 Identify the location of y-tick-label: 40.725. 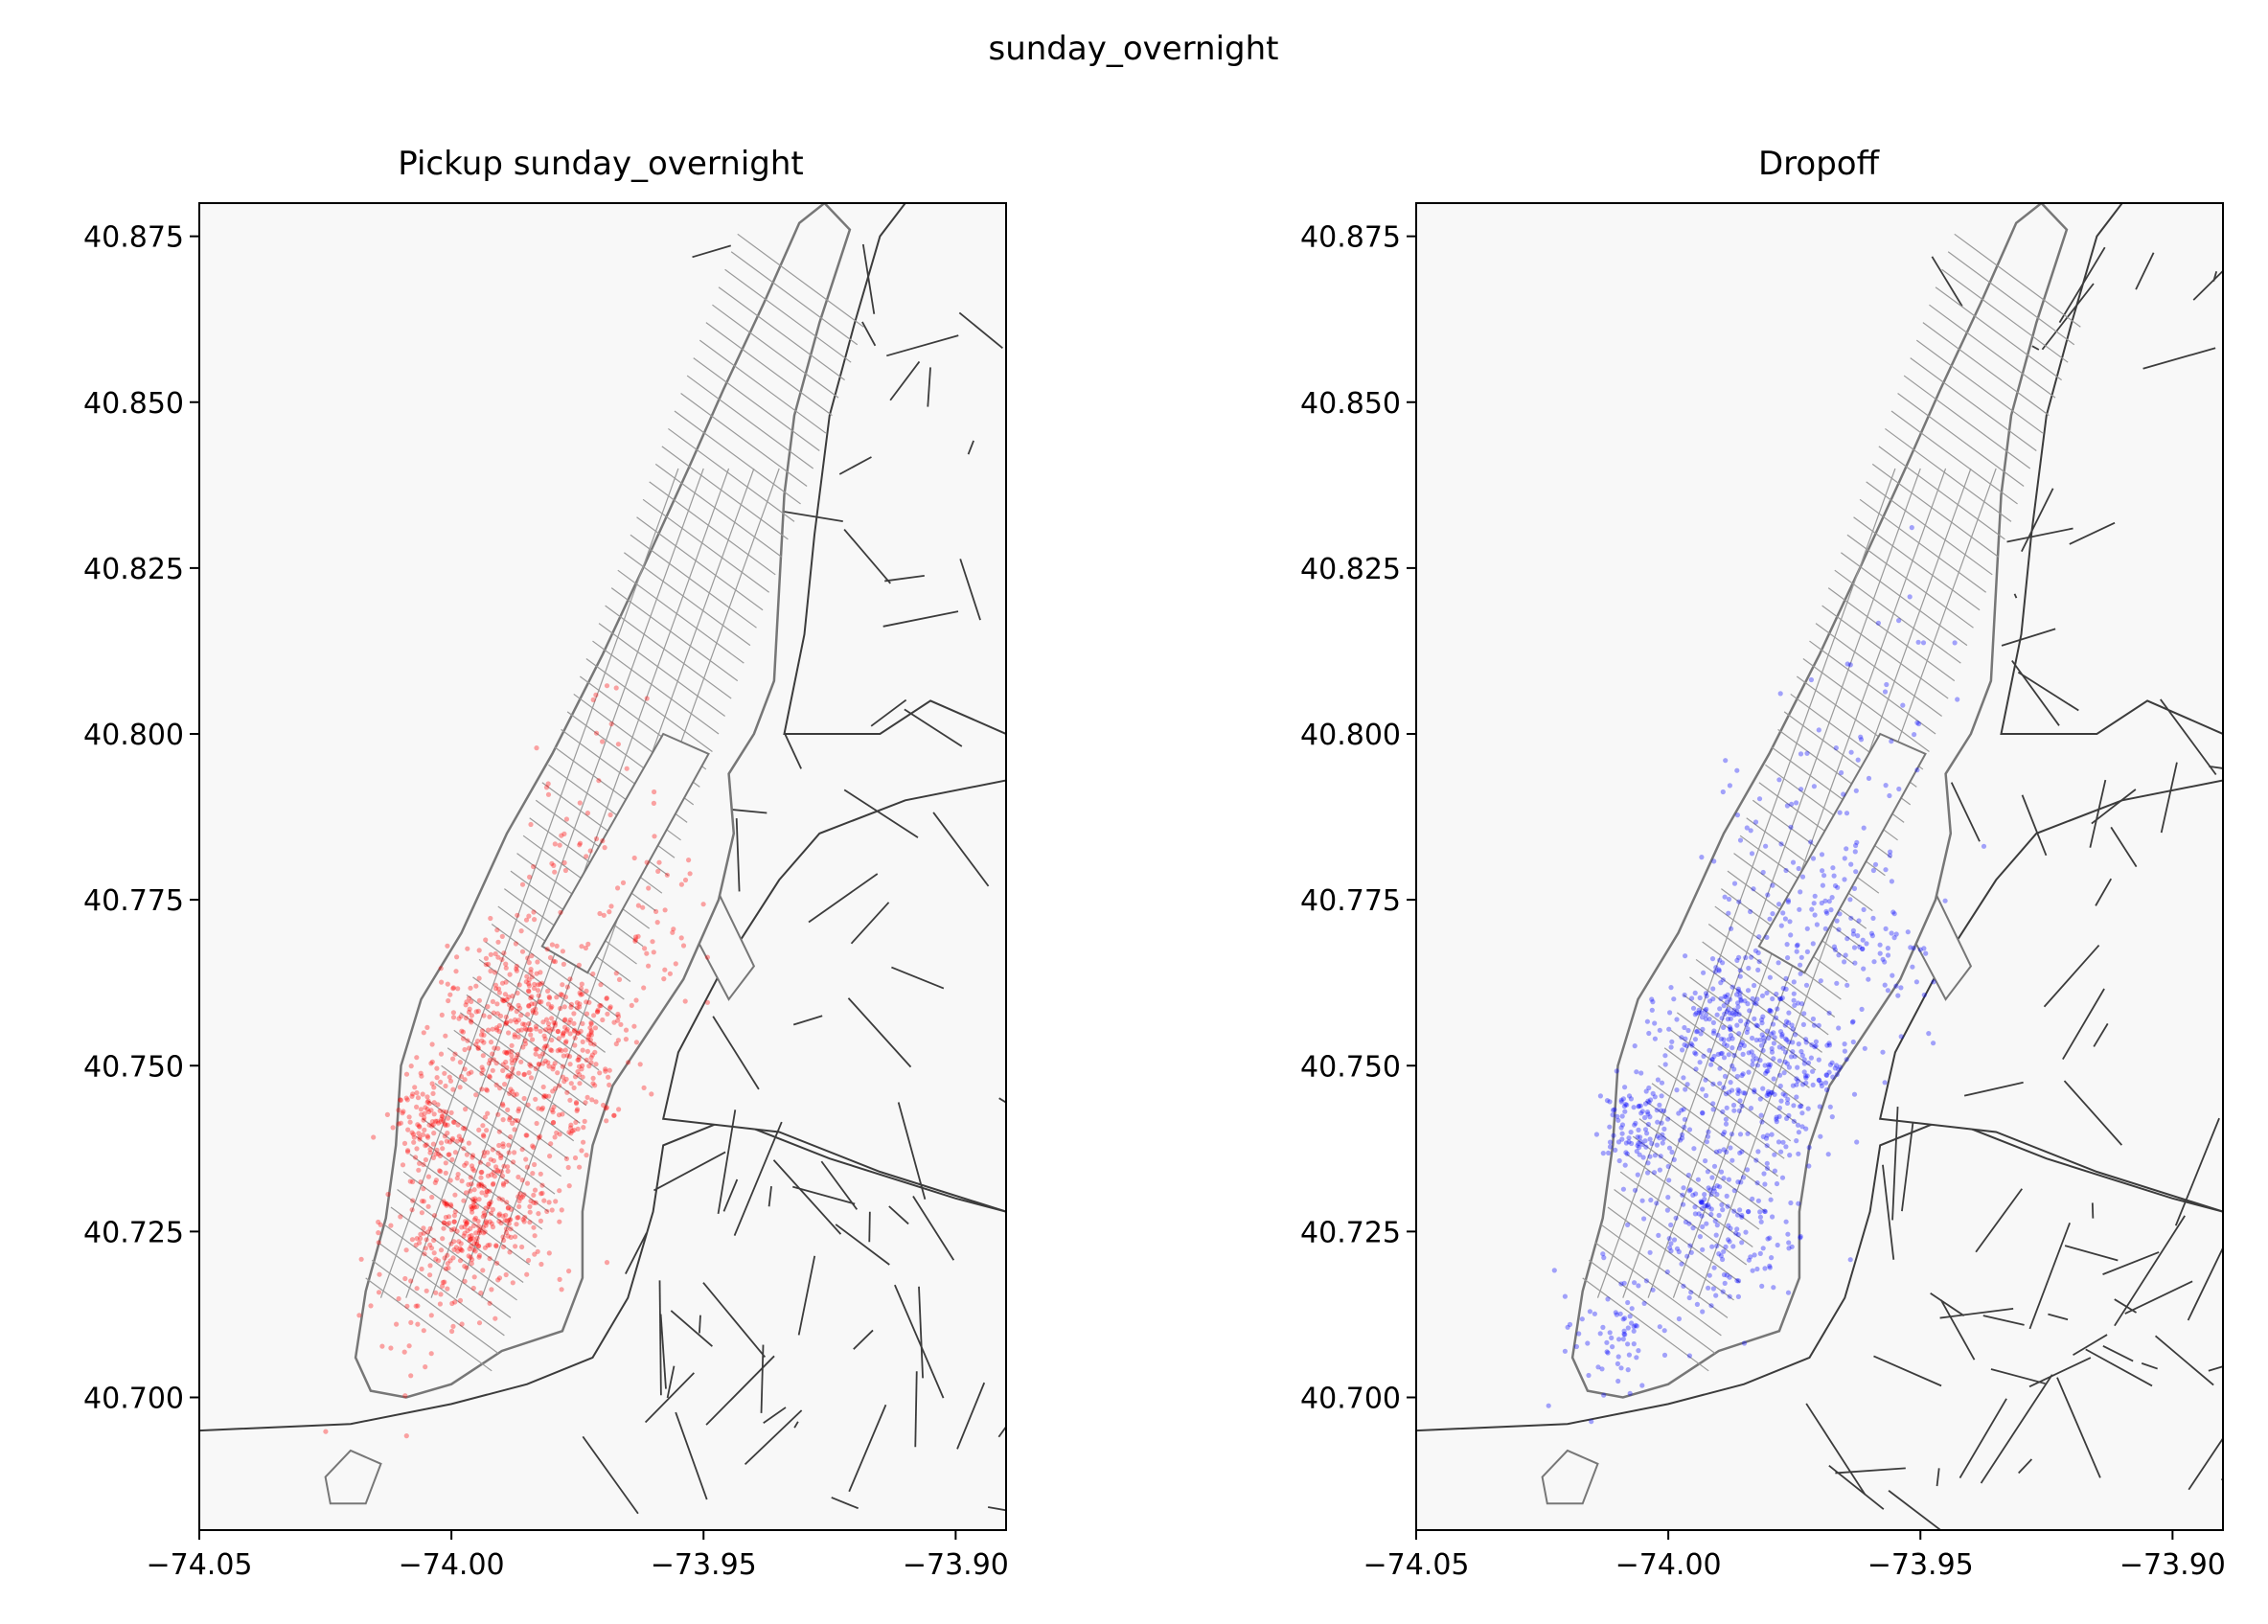
(133, 1232).